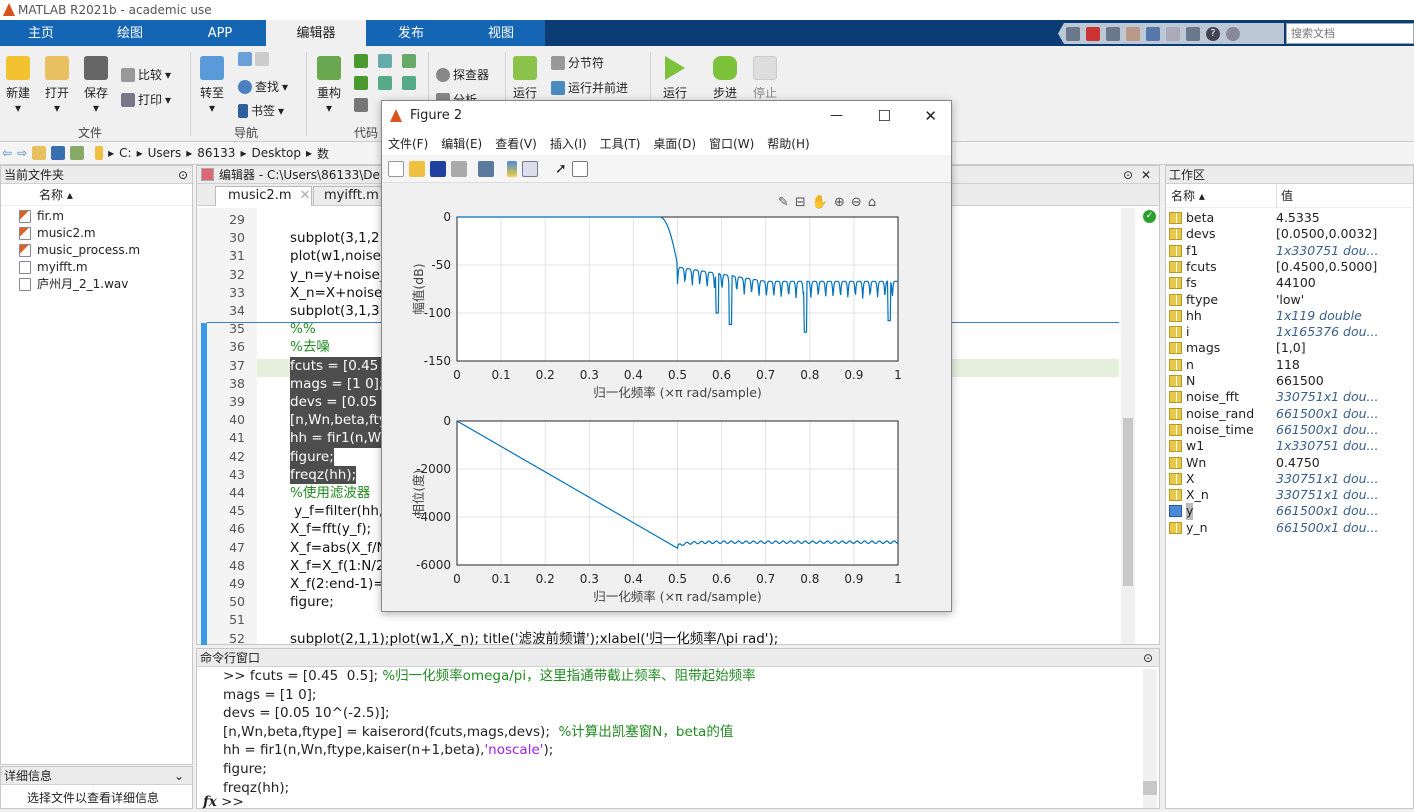 The height and width of the screenshot is (812, 1414). I want to click on compare-button: 比较 ▾, so click(146, 74).